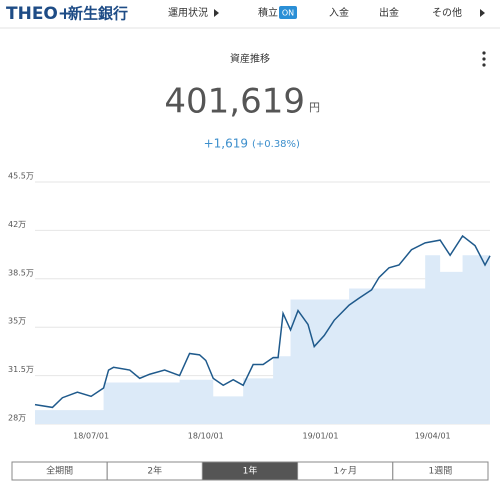  Describe the element at coordinates (226, 144) in the screenshot. I see `change: +1,619` at that location.